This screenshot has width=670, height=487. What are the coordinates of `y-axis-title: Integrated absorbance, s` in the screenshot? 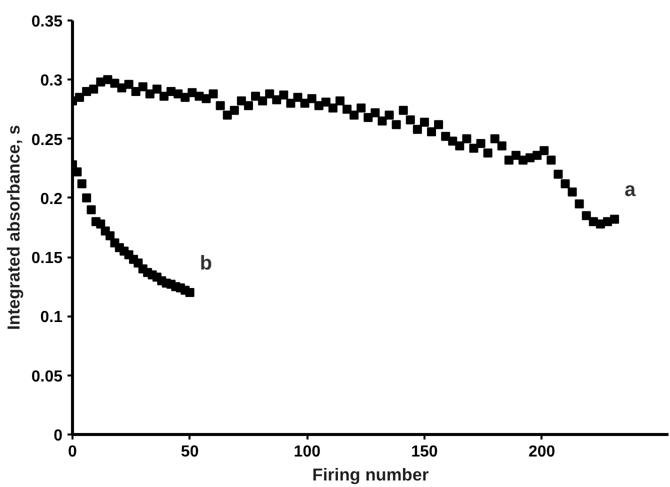 It's located at (13, 227).